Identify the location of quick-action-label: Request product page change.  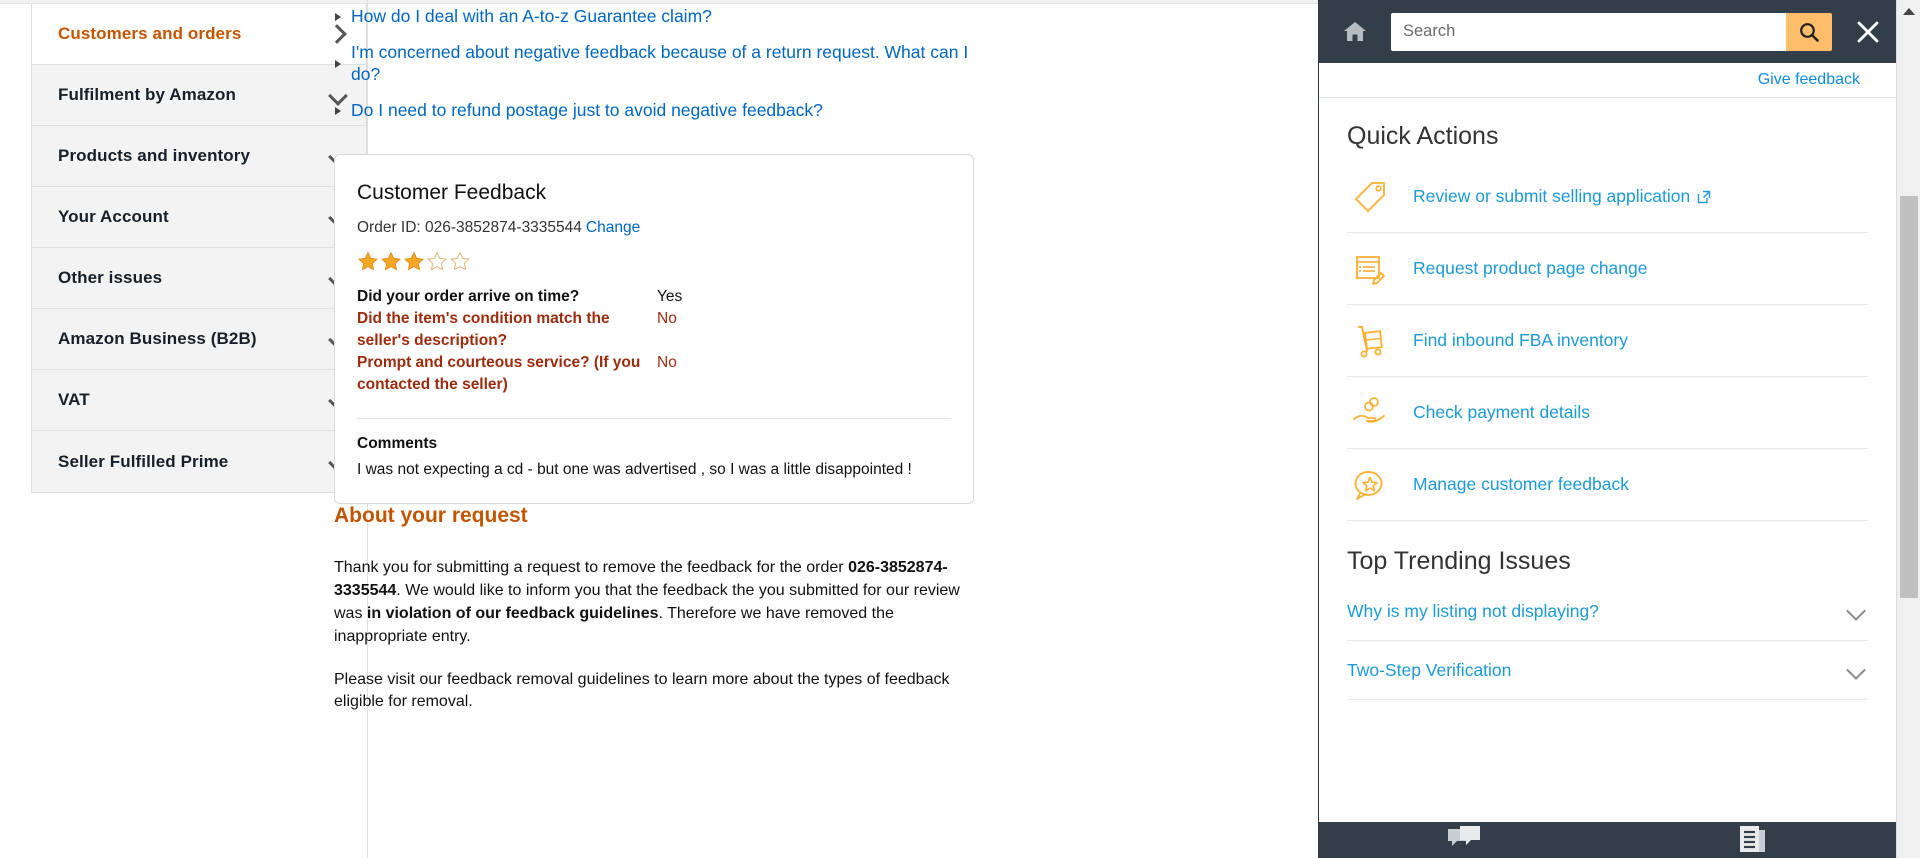
(1530, 268).